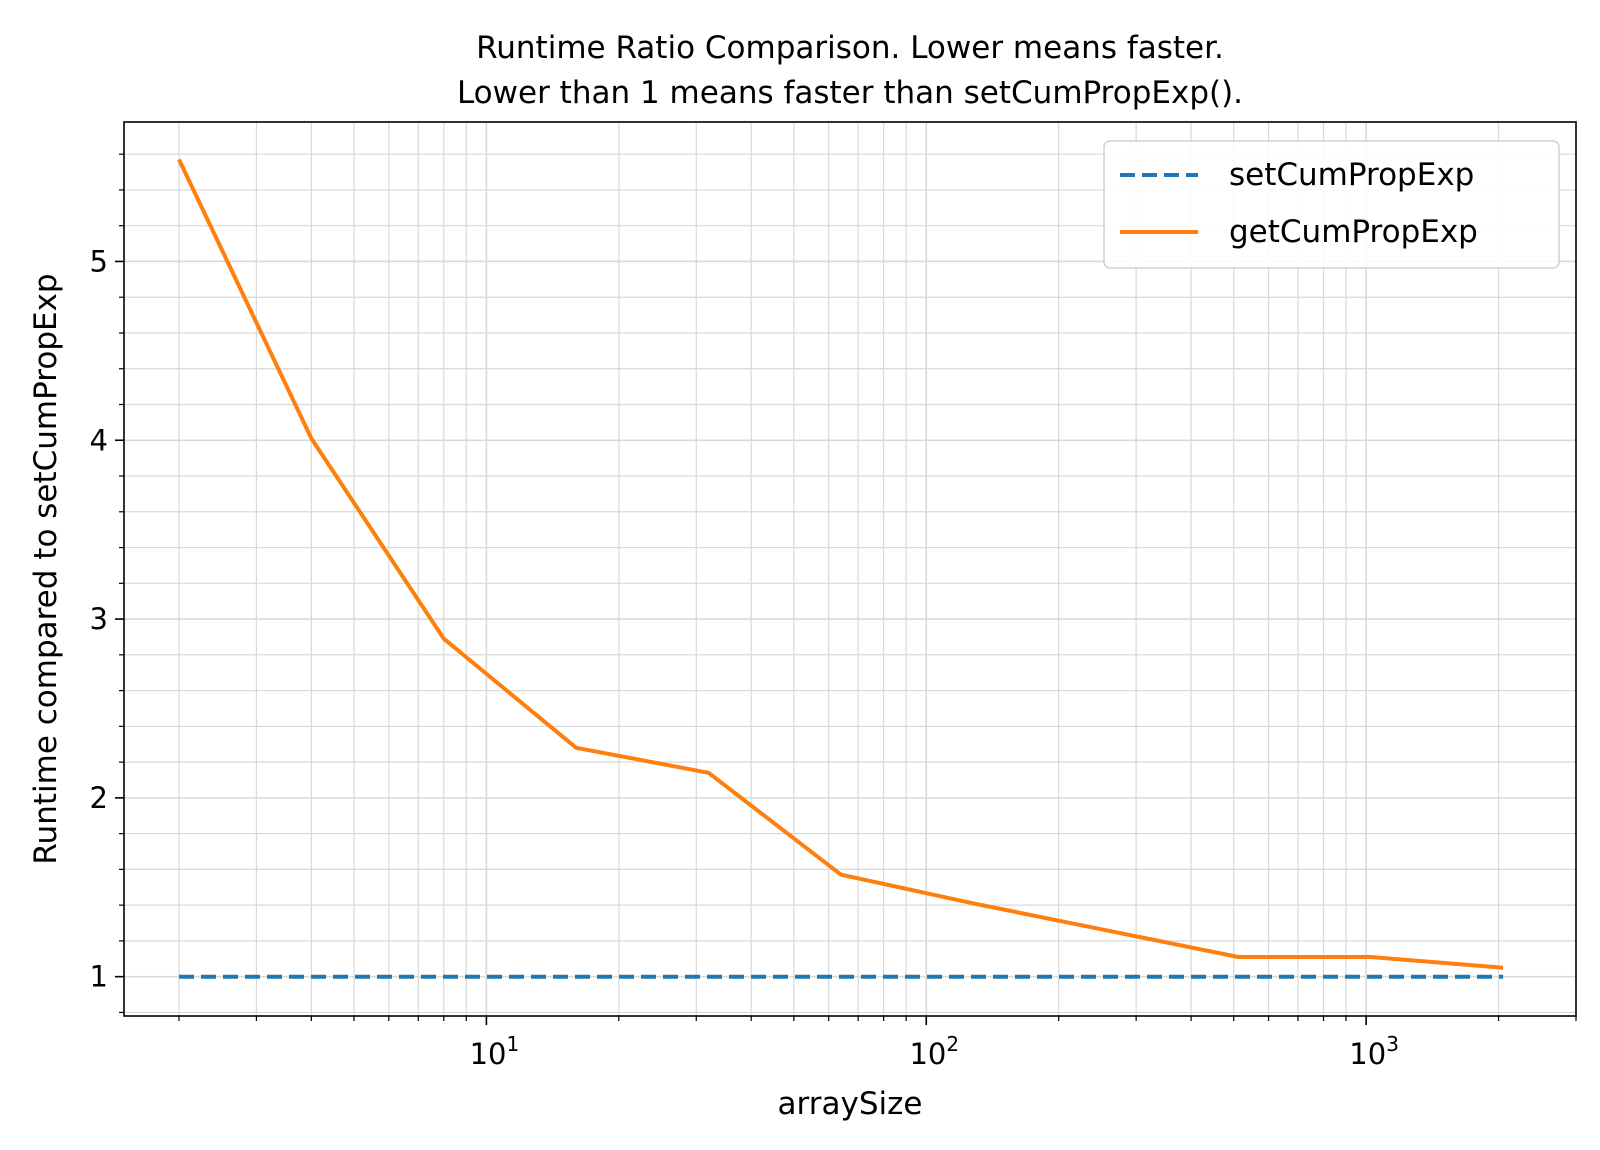  Describe the element at coordinates (99, 798) in the screenshot. I see `y-tick-label: 2` at that location.